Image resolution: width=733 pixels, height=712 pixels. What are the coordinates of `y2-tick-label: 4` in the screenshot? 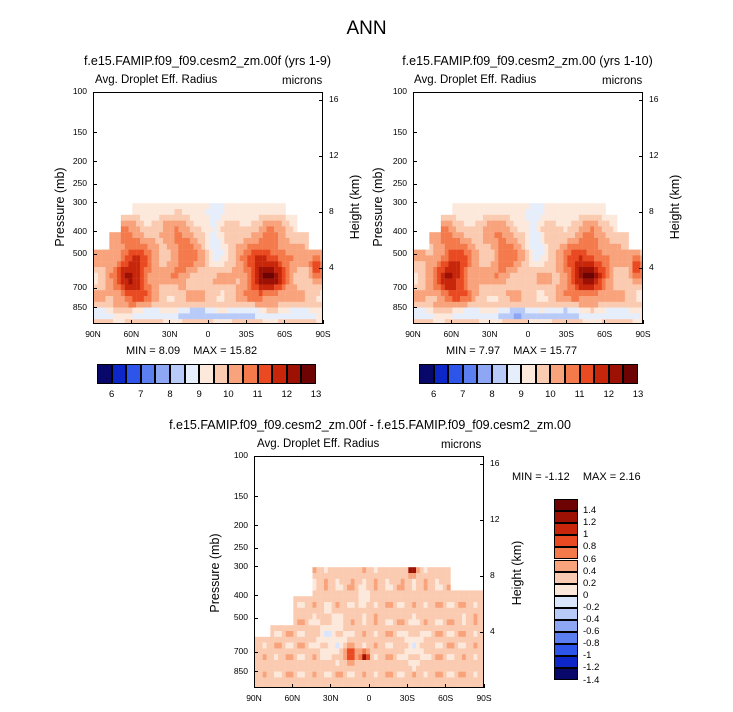 It's located at (651, 267).